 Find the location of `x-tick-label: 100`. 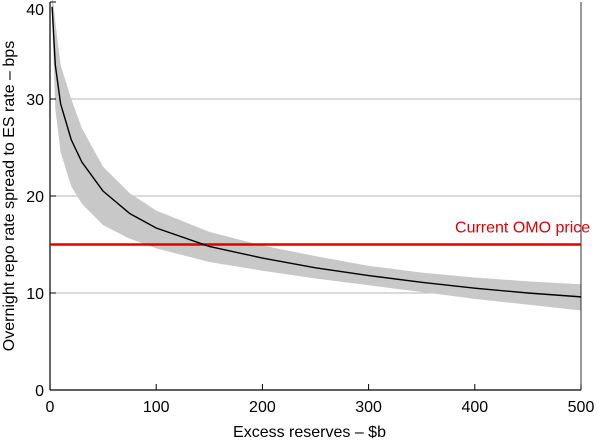

x-tick-label: 100 is located at coordinates (156, 407).